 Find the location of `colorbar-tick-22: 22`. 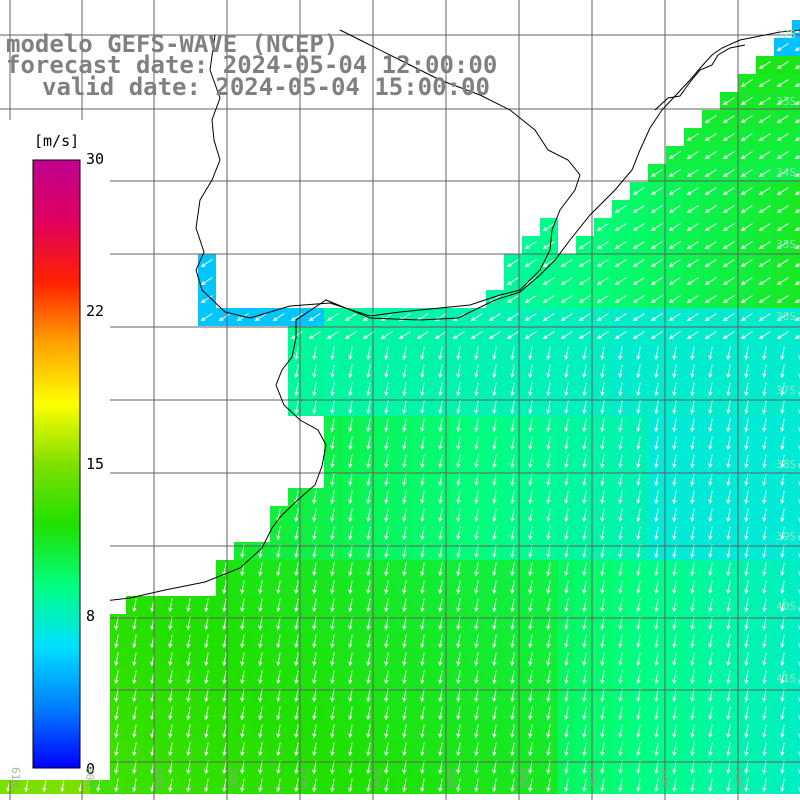

colorbar-tick-22: 22 is located at coordinates (95, 311).